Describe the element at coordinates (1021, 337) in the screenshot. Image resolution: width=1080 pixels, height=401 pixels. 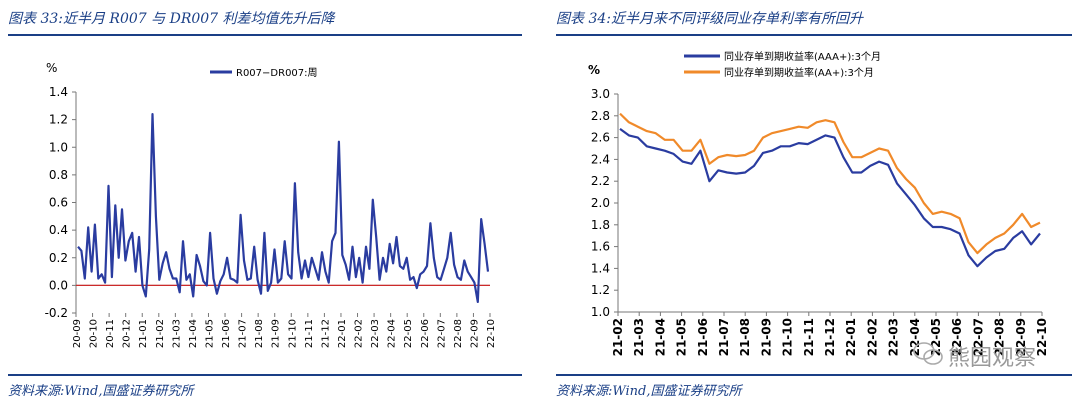
I see `right-x-tick-label: 22-09` at that location.